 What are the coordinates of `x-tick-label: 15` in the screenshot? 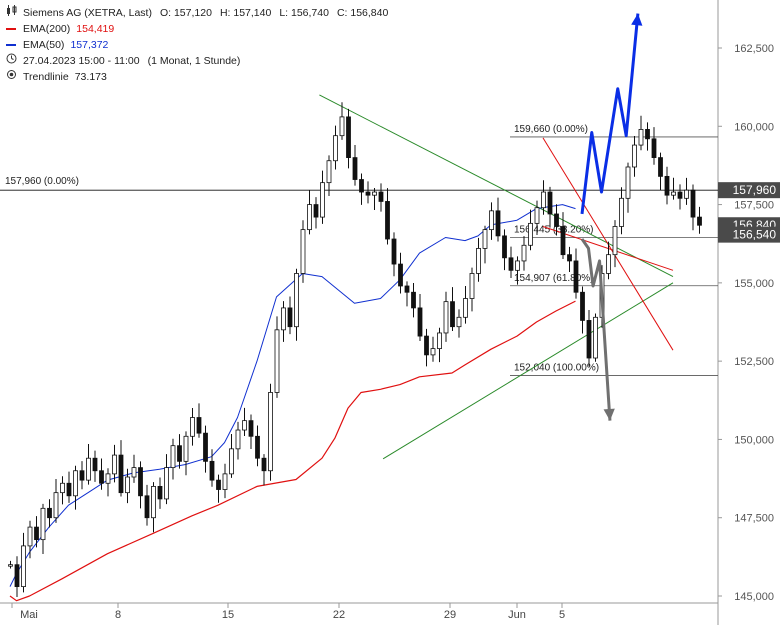 It's located at (228, 615).